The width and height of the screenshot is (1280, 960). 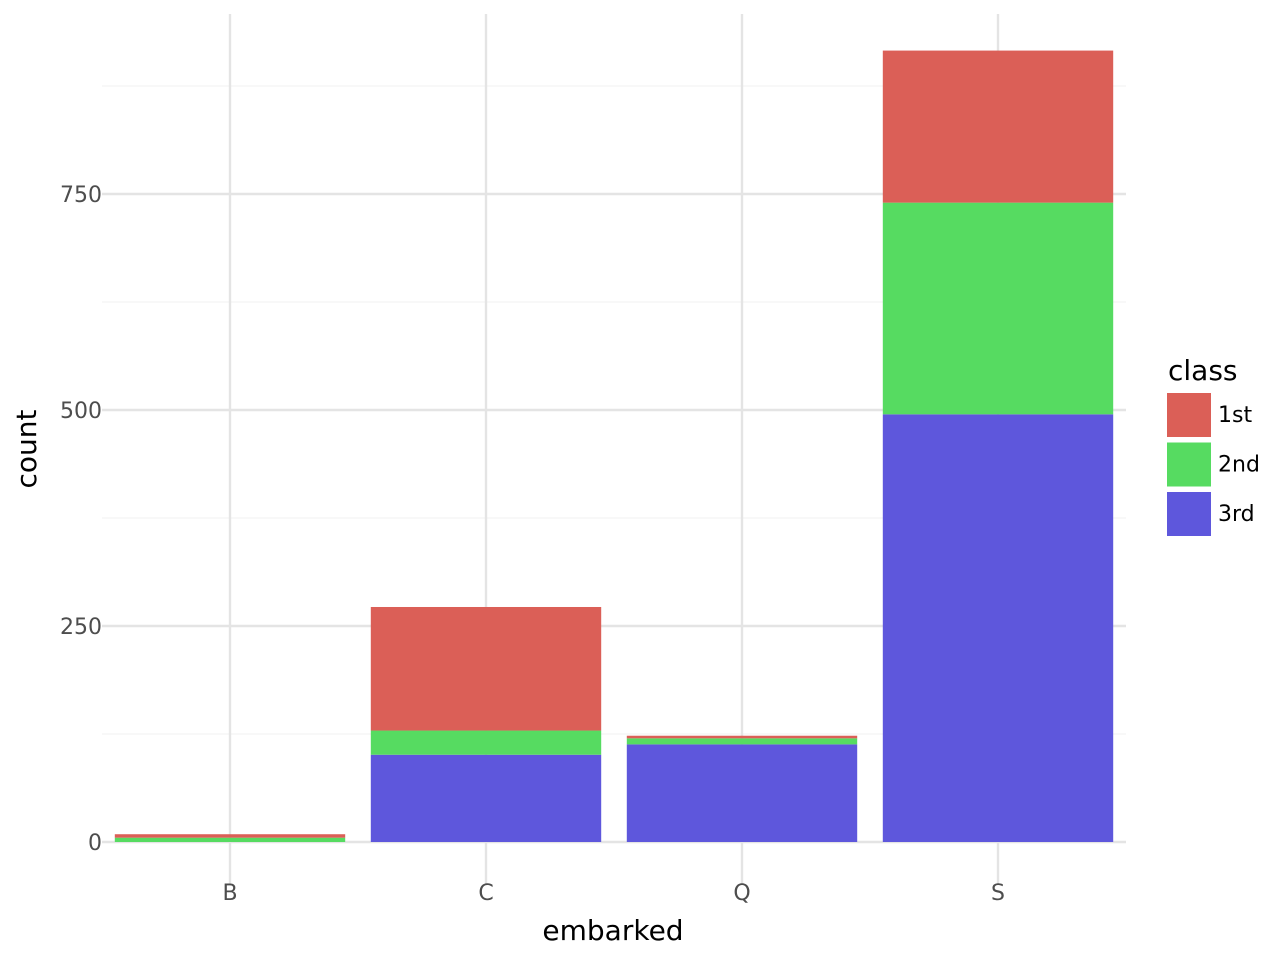 What do you see at coordinates (742, 793) in the screenshot?
I see `bar-segment-Q-3rd` at bounding box center [742, 793].